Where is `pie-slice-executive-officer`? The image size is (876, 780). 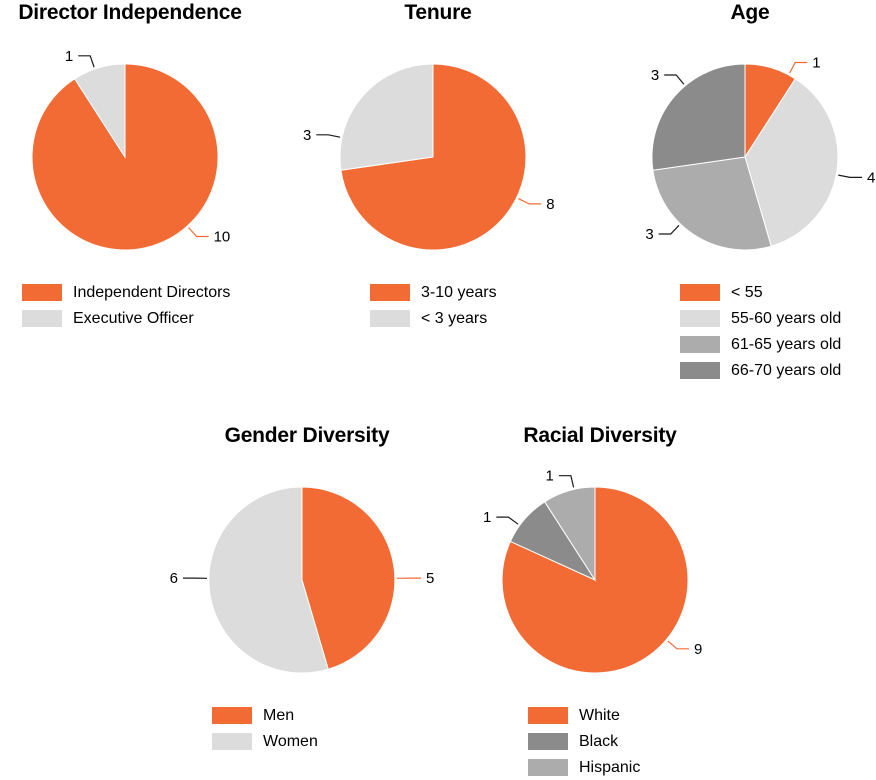
pie-slice-executive-officer is located at coordinates (100, 111).